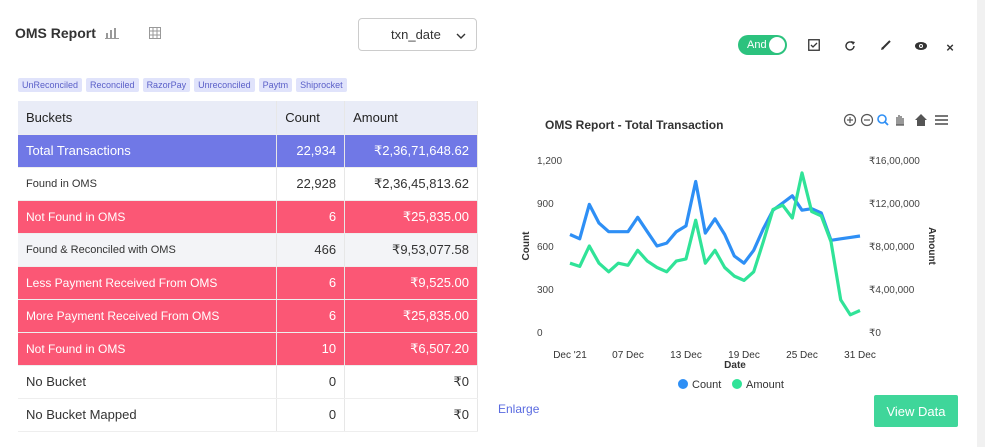  Describe the element at coordinates (311, 250) in the screenshot. I see `bucket-count: 466` at that location.